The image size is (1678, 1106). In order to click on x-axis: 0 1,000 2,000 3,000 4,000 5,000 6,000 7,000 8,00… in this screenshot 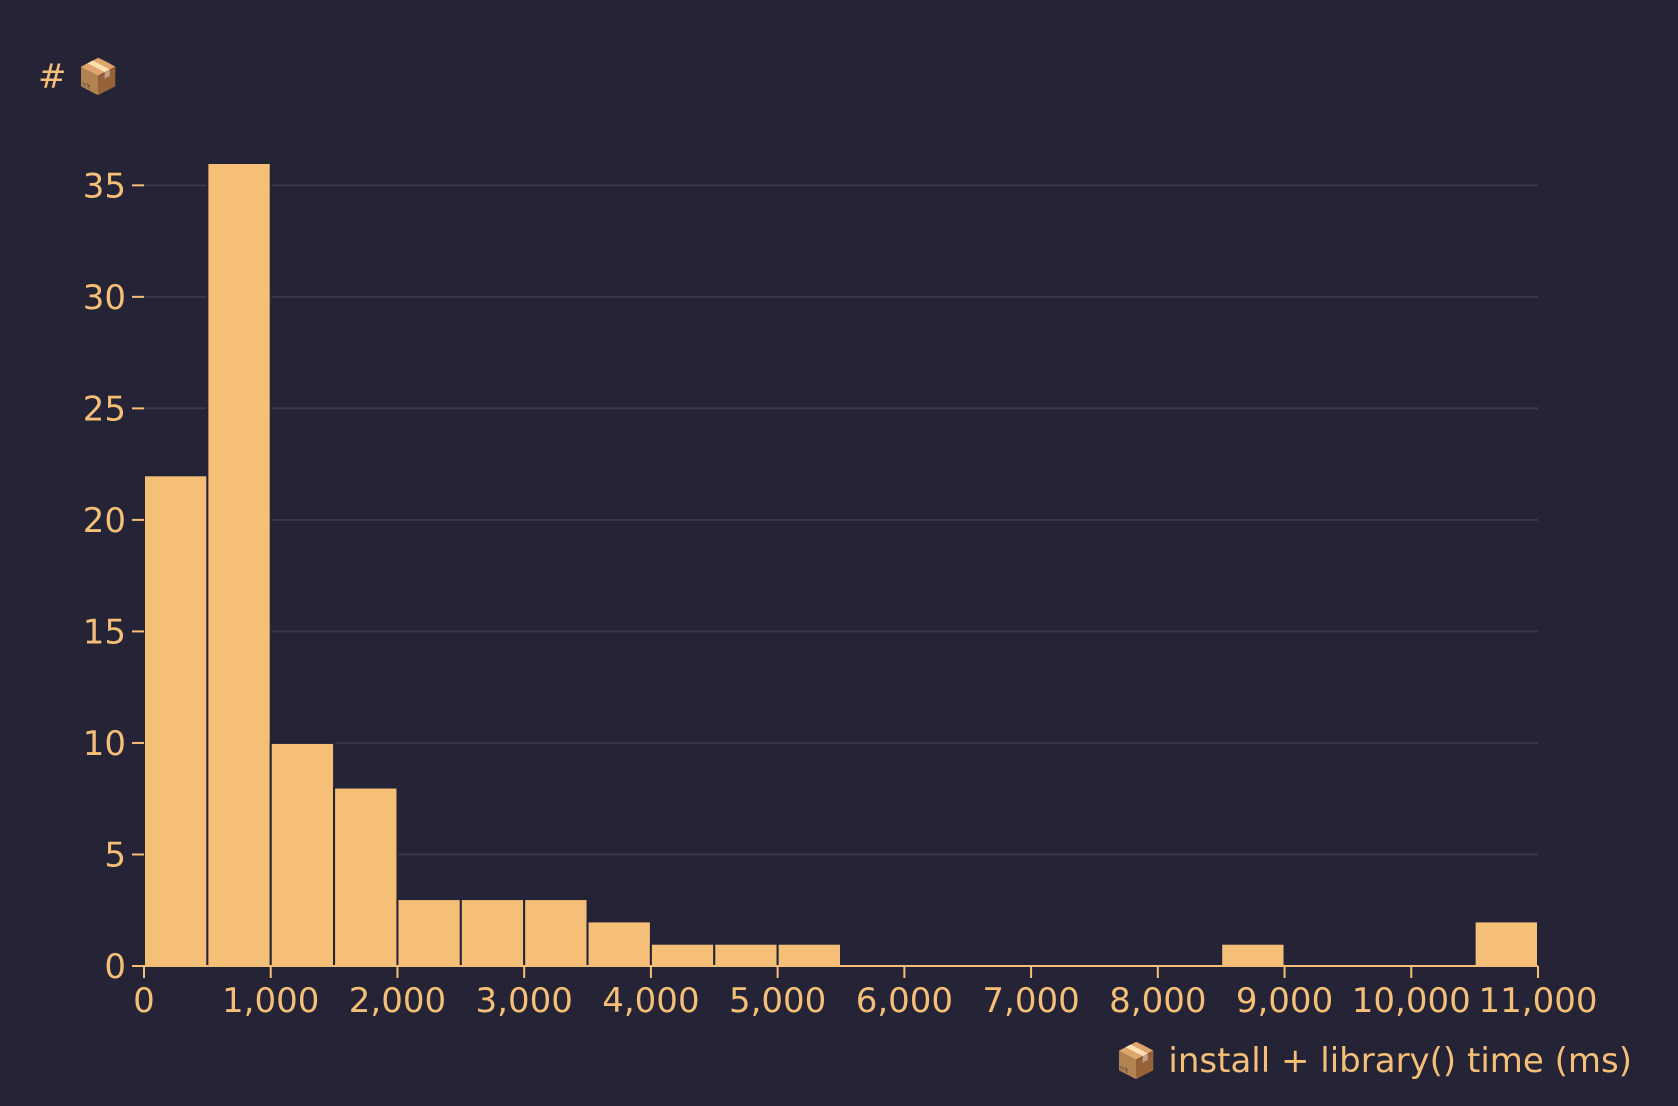, I will do `click(865, 993)`.